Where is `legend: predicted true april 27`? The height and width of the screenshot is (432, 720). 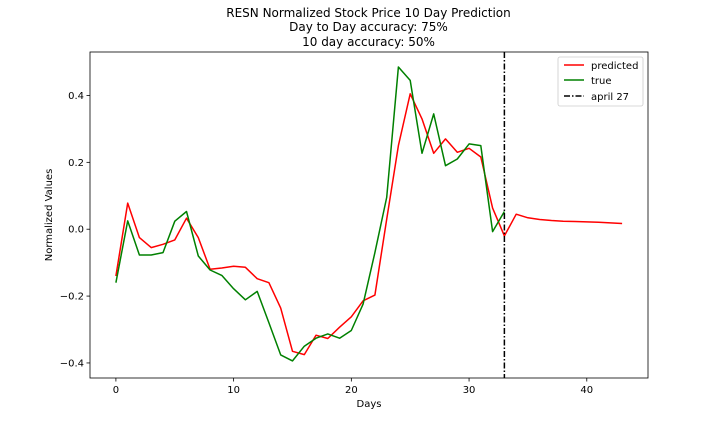 legend: predicted true april 27 is located at coordinates (600, 81).